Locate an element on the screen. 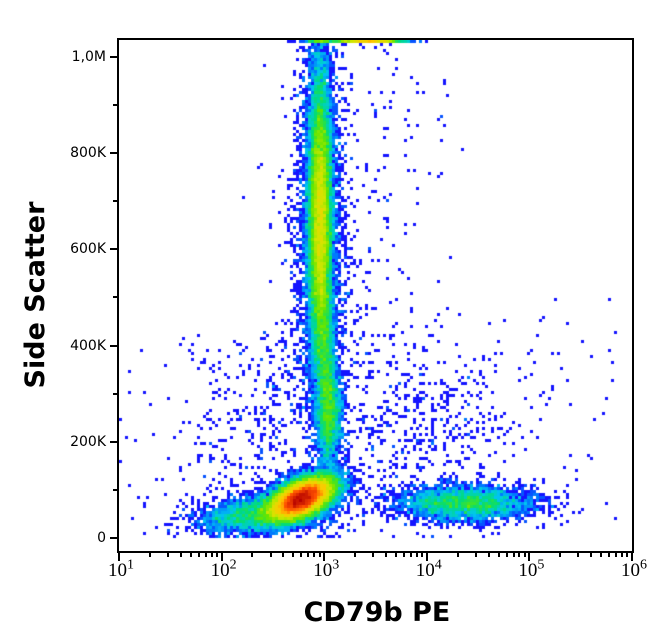 The height and width of the screenshot is (641, 652). x-tick-exponent: 1 is located at coordinates (130, 565).